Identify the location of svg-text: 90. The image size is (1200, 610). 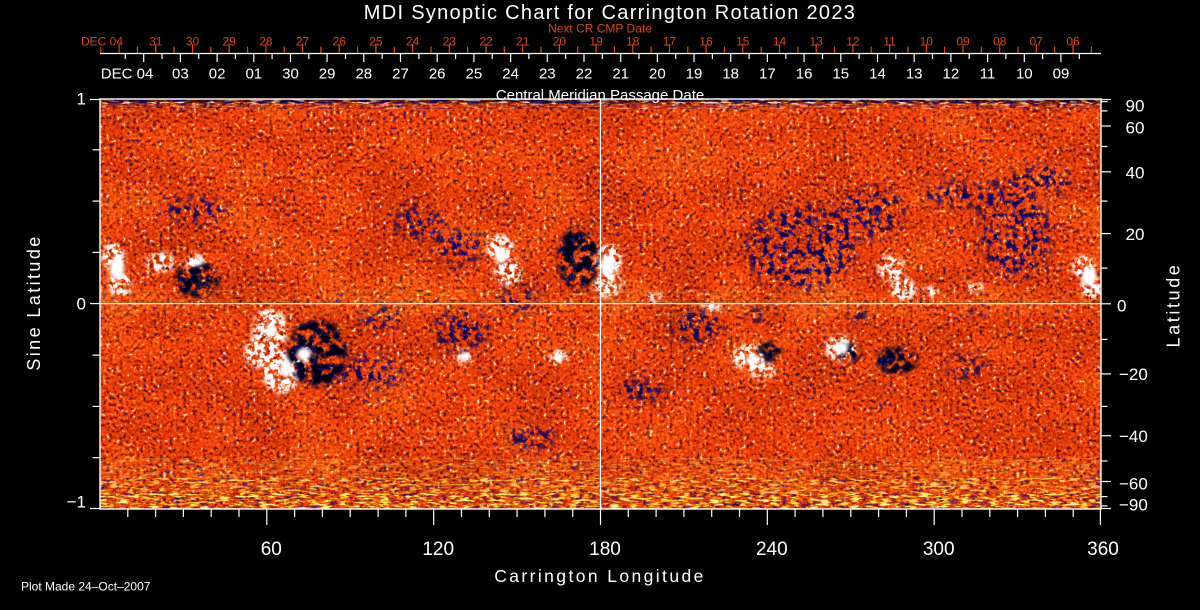
(1135, 106).